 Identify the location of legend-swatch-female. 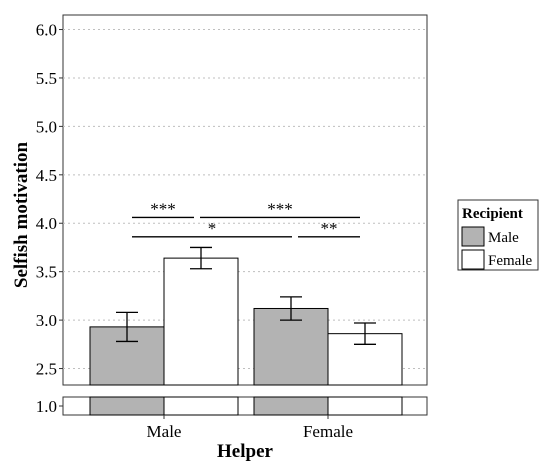
(473, 259).